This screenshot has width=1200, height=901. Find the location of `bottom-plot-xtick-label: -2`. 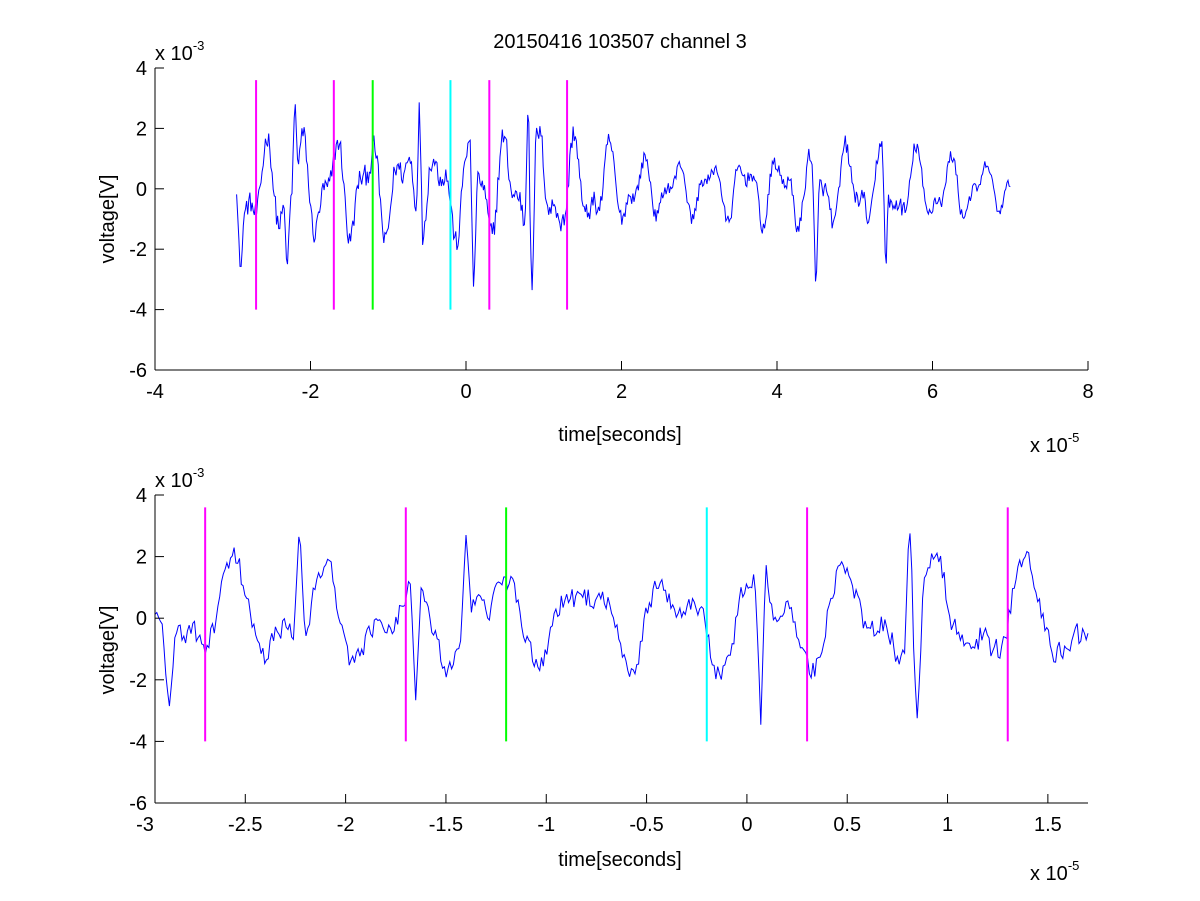

bottom-plot-xtick-label: -2 is located at coordinates (346, 825).